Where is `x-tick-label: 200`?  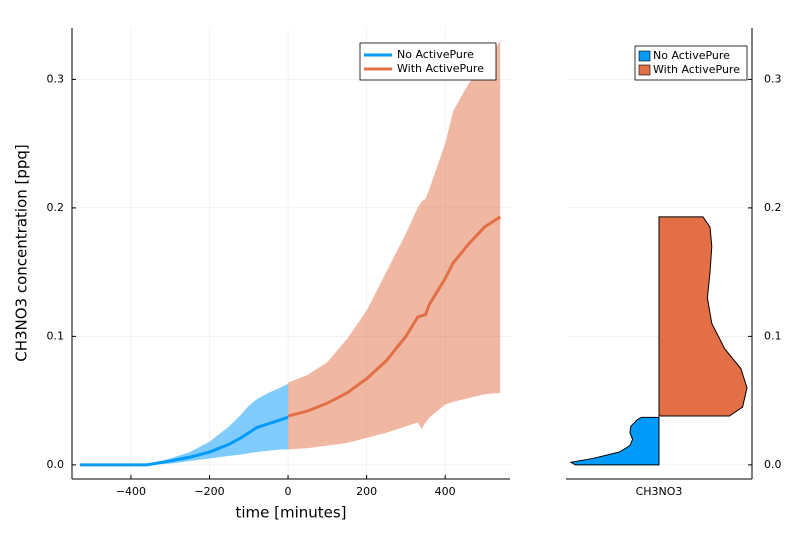
x-tick-label: 200 is located at coordinates (366, 491).